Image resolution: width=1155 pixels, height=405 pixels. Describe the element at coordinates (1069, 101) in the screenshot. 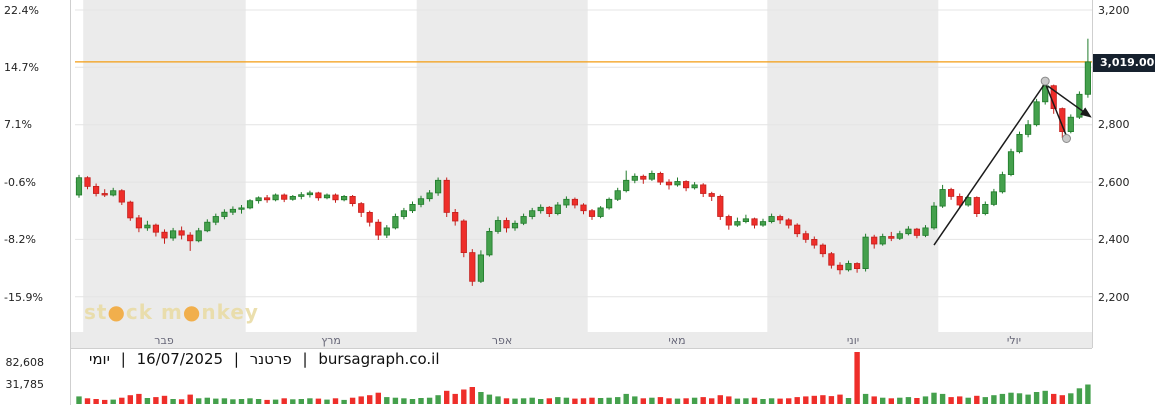

I see `arrow-annotation` at that location.